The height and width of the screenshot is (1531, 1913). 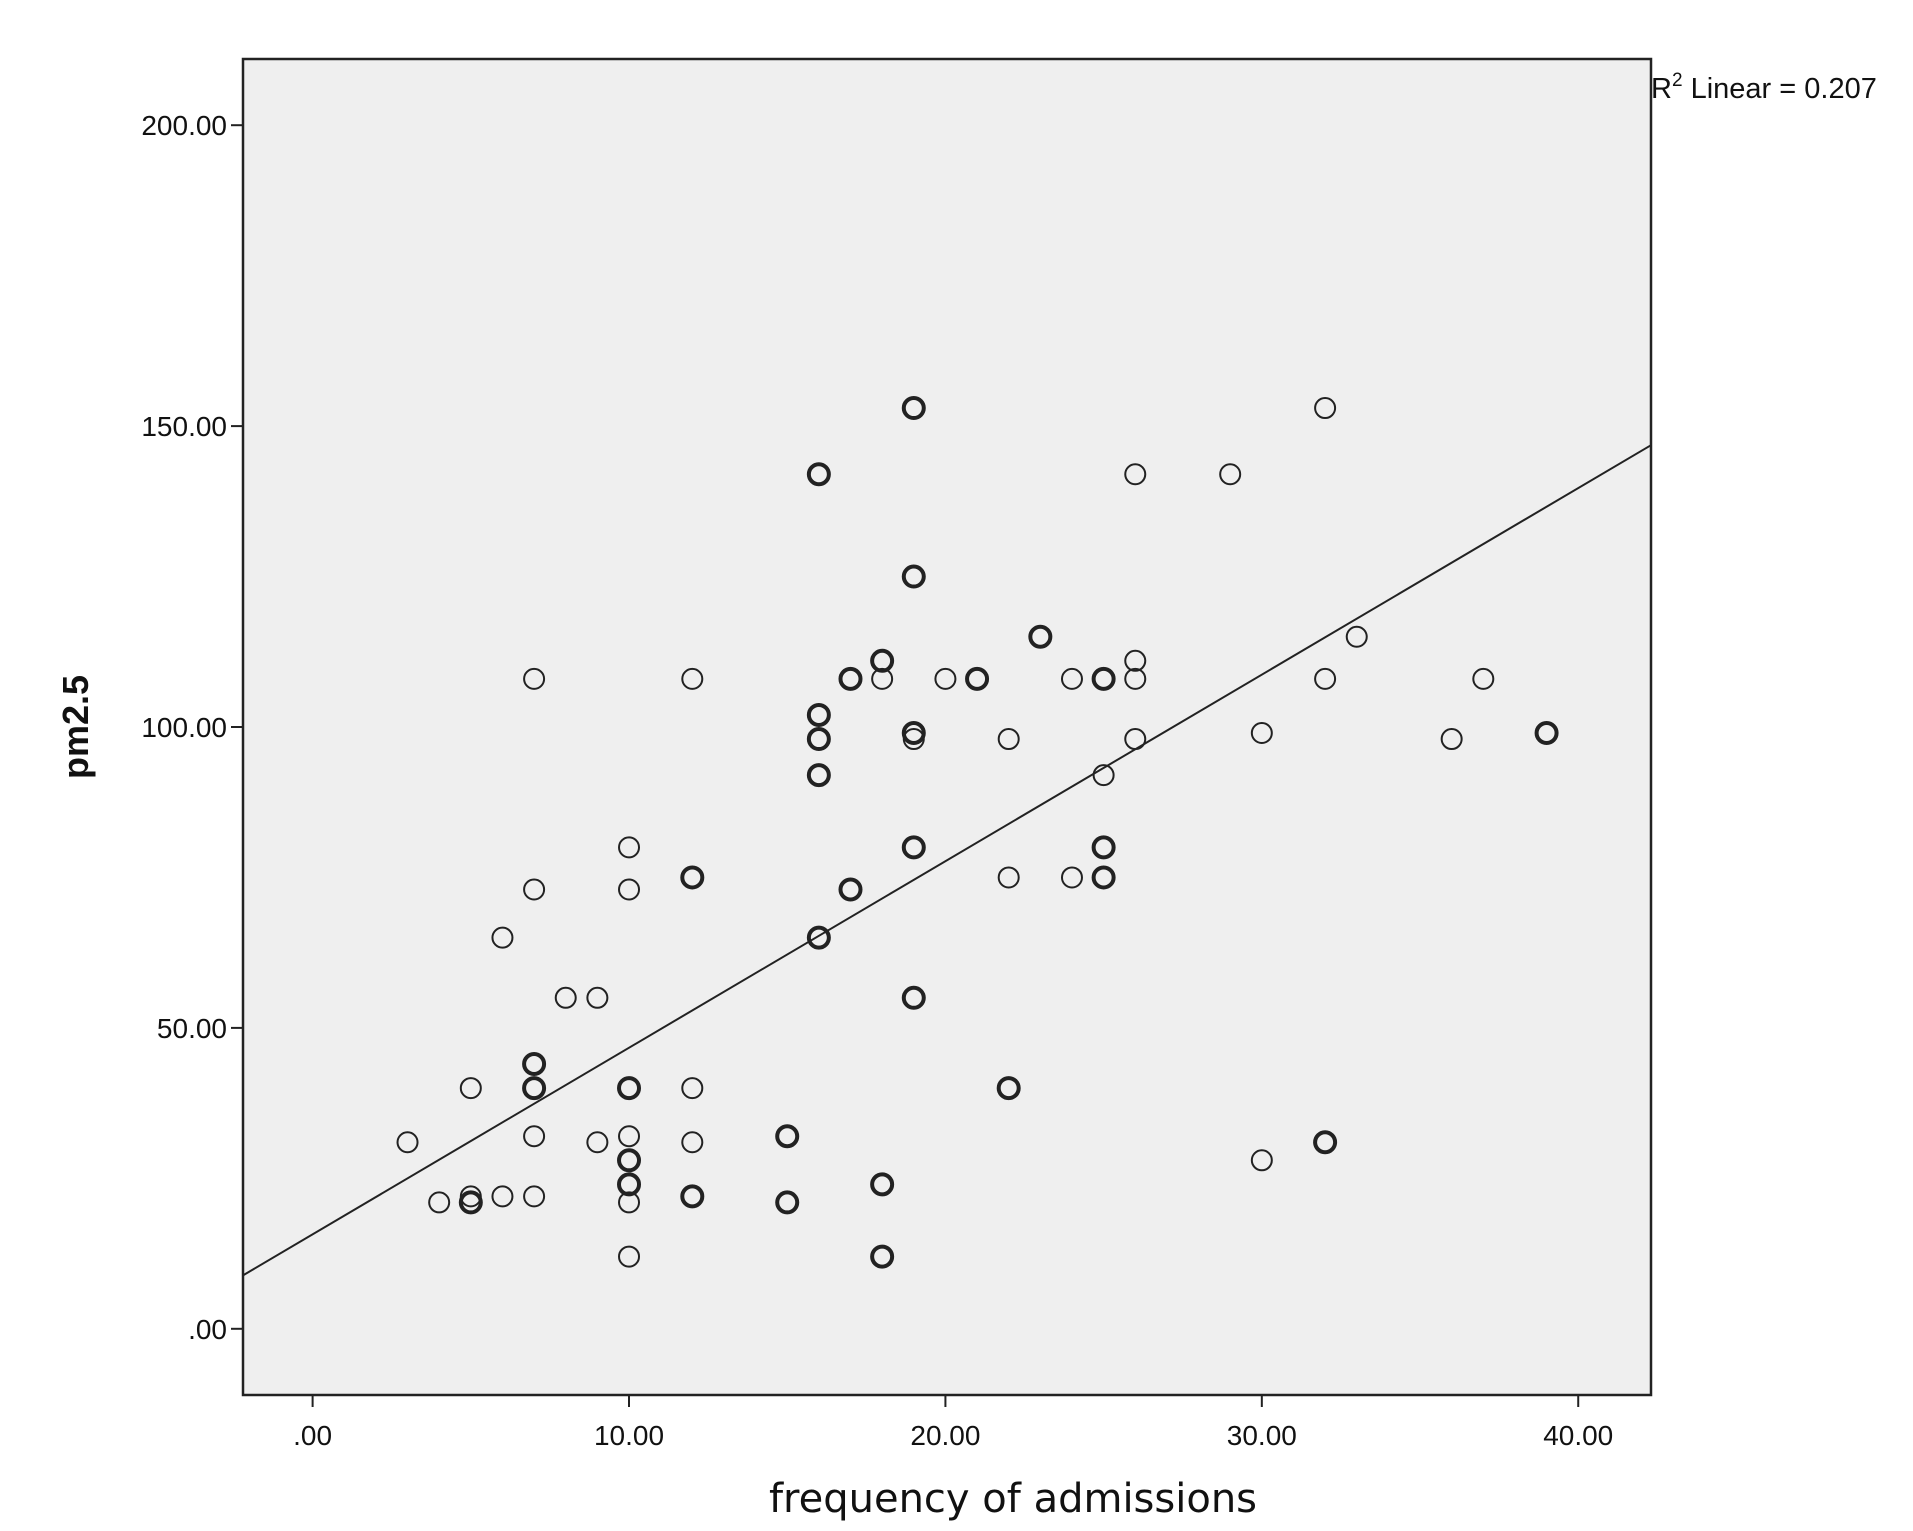 What do you see at coordinates (312, 1435) in the screenshot?
I see `x-tick-label: .00` at bounding box center [312, 1435].